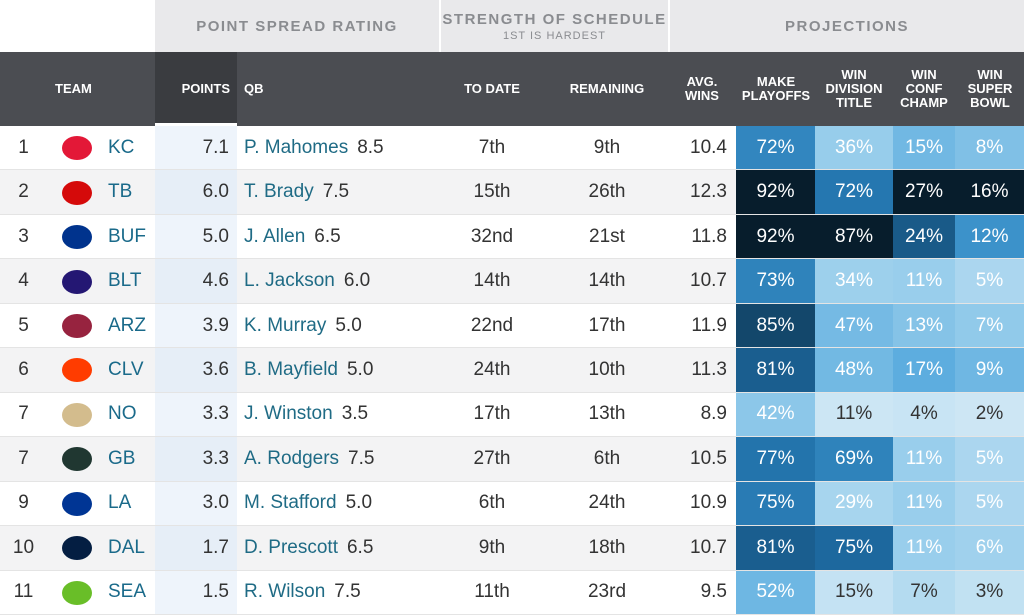  What do you see at coordinates (492, 325) in the screenshot?
I see `sos-to-date: 22nd` at bounding box center [492, 325].